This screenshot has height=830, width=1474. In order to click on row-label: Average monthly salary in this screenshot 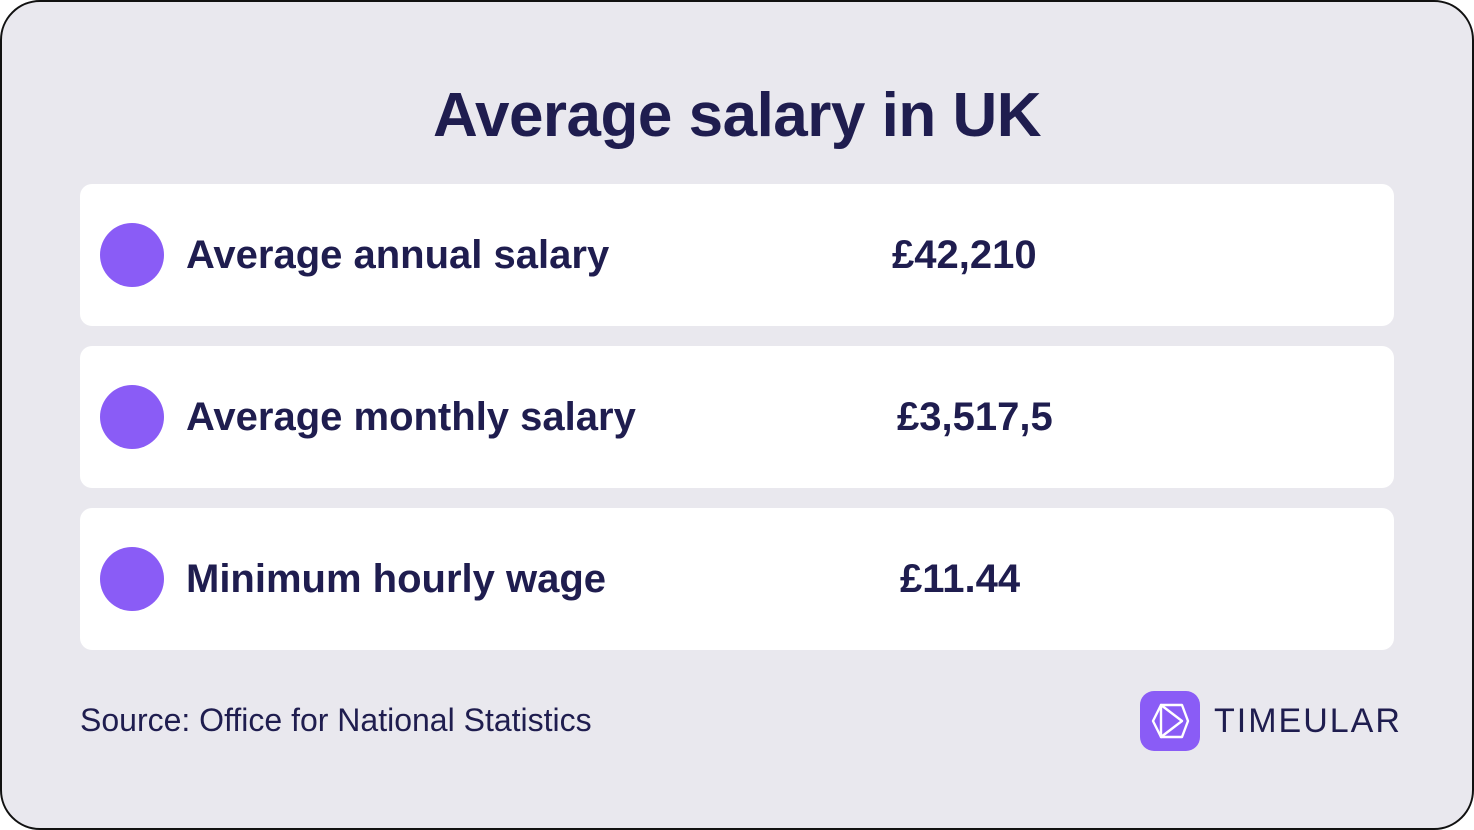, I will do `click(411, 417)`.